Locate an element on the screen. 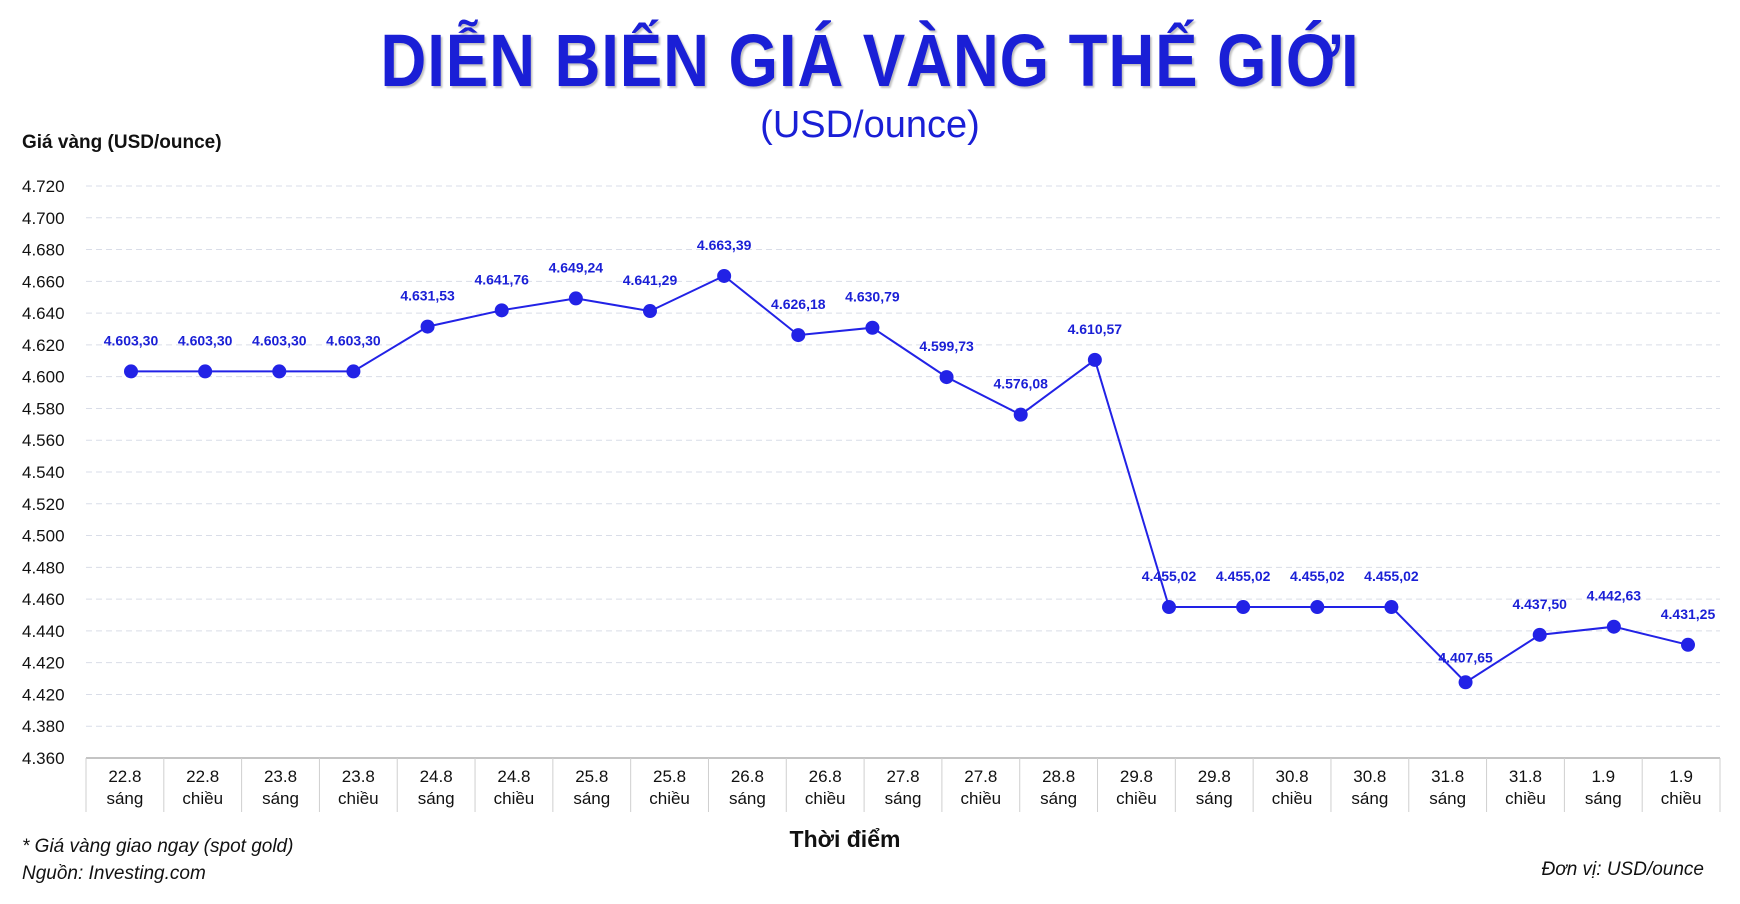 The image size is (1740, 904). y-tick-label: 4.540 is located at coordinates (43, 472).